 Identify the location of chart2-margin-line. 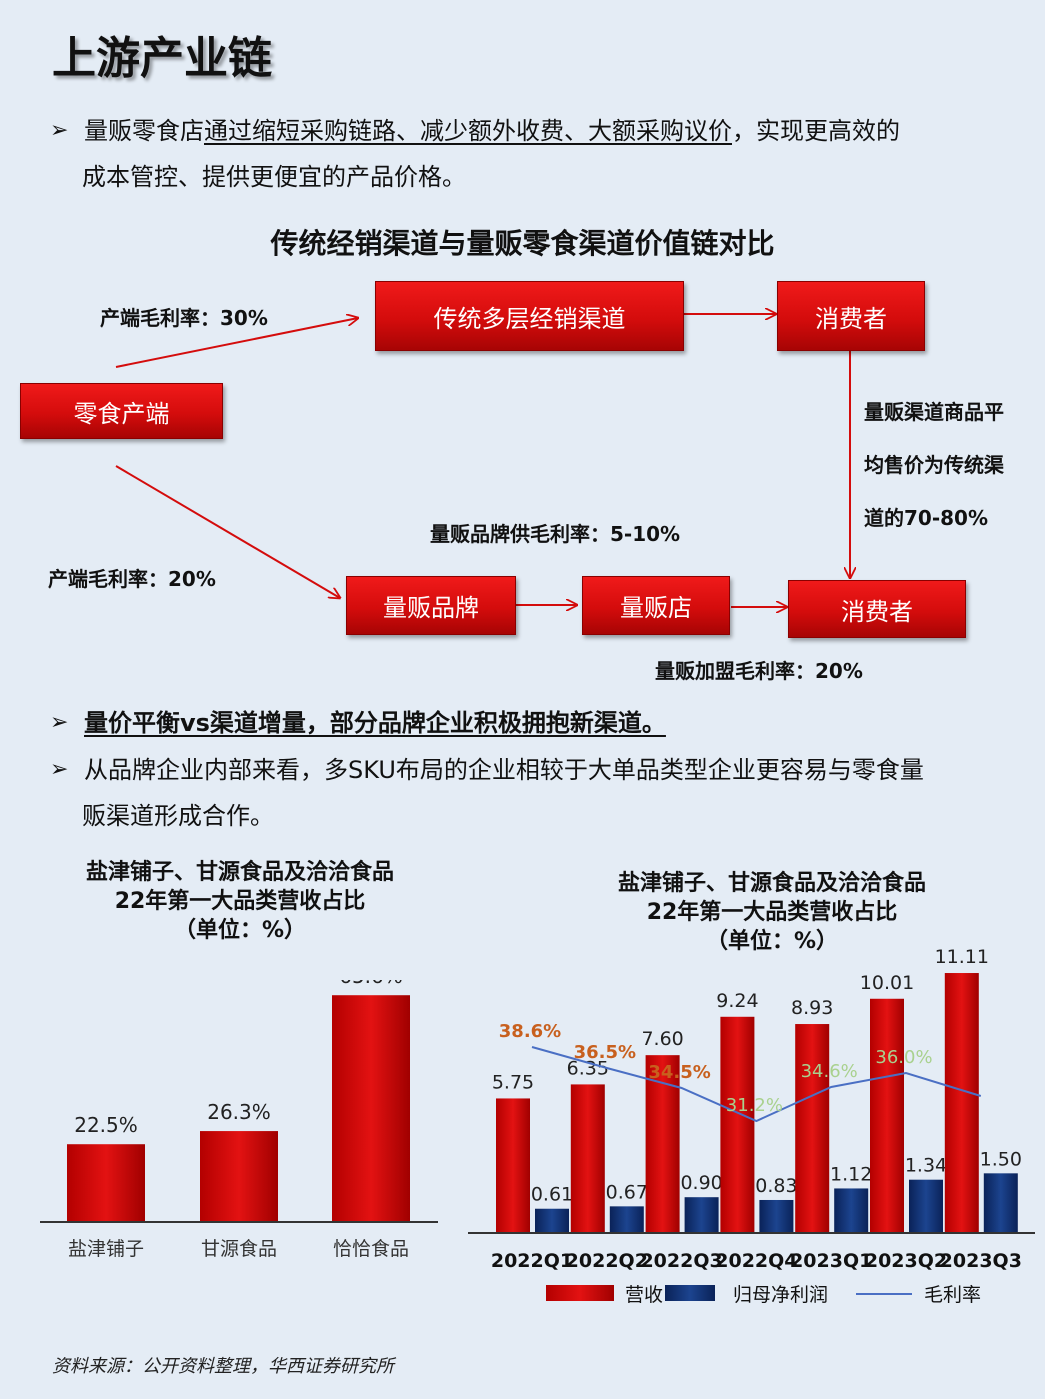
(756, 1084).